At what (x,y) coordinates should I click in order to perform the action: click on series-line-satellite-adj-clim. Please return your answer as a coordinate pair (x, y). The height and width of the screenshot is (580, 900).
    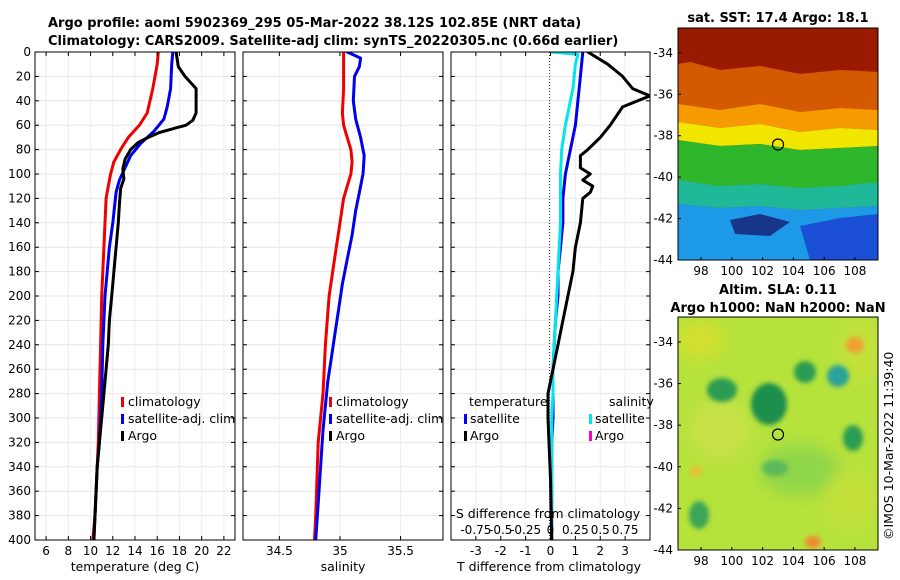
    Looking at the image, I should click on (340, 296).